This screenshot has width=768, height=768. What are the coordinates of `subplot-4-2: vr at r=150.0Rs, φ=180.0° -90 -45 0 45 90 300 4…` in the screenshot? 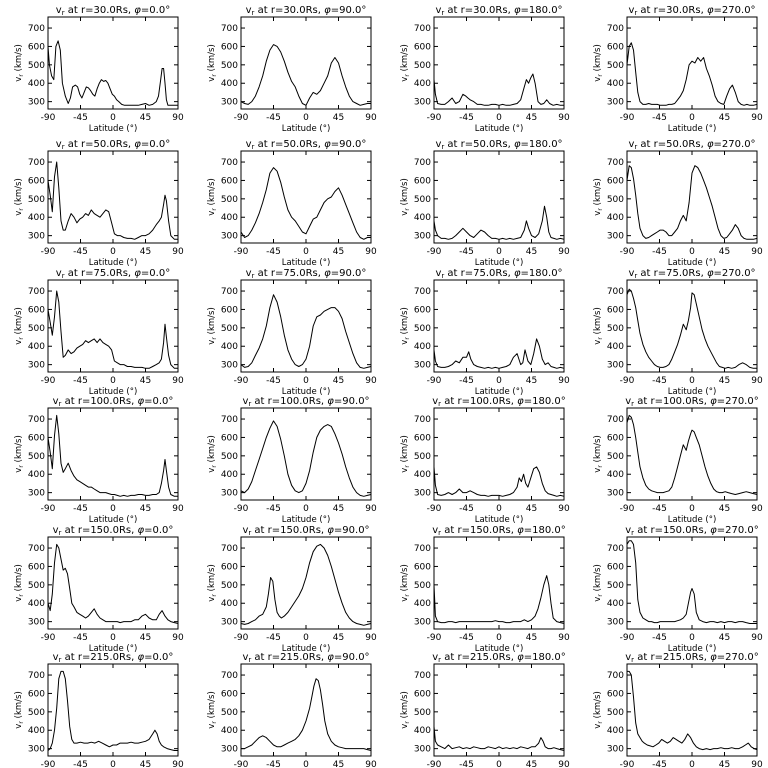 It's located at (485, 589).